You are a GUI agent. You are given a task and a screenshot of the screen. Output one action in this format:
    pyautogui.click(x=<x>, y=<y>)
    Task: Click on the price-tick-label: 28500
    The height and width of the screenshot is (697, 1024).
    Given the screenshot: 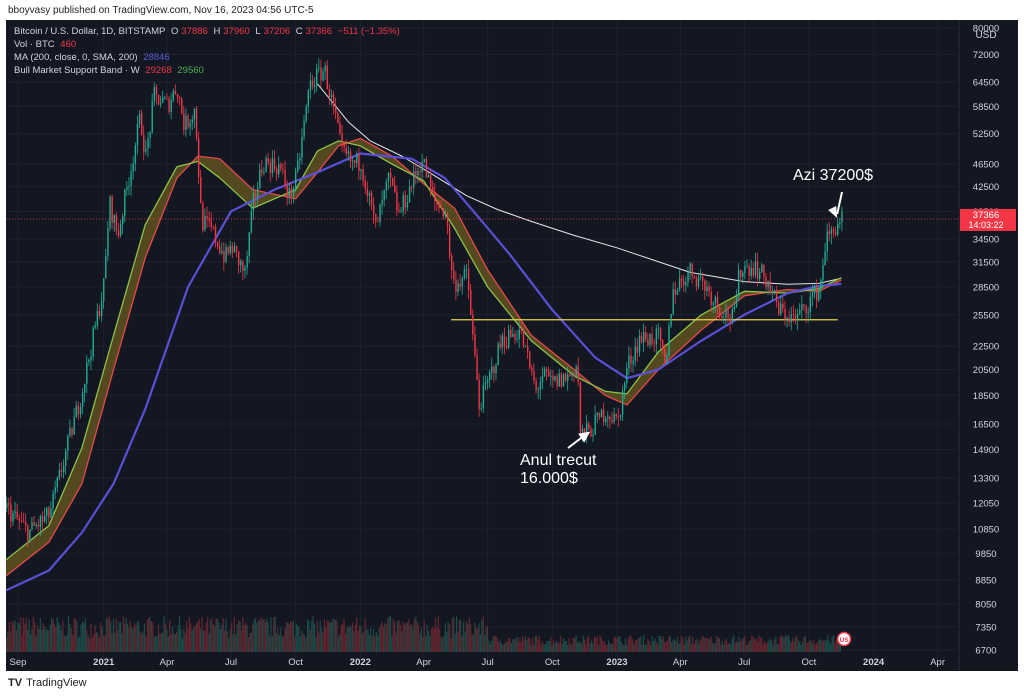 What is the action you would take?
    pyautogui.click(x=986, y=287)
    